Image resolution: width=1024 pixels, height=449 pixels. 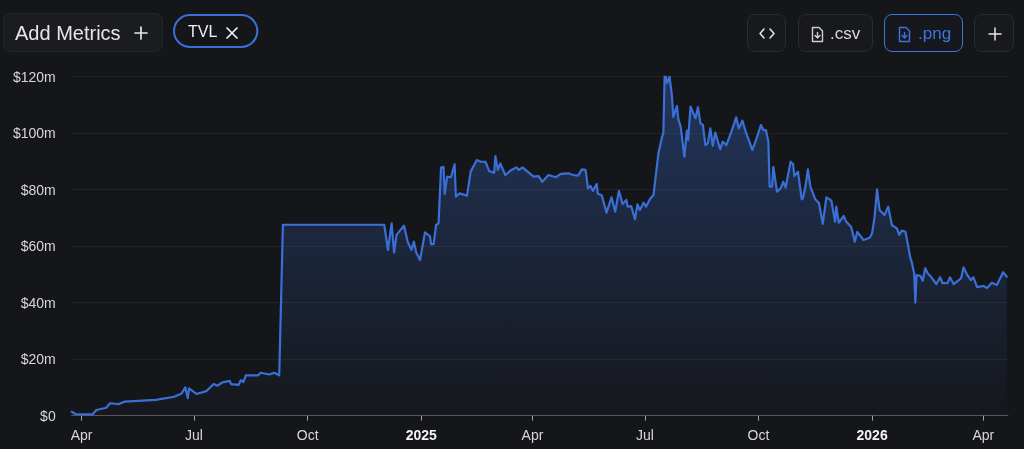 I want to click on x-tick-label: 2026, so click(x=872, y=434).